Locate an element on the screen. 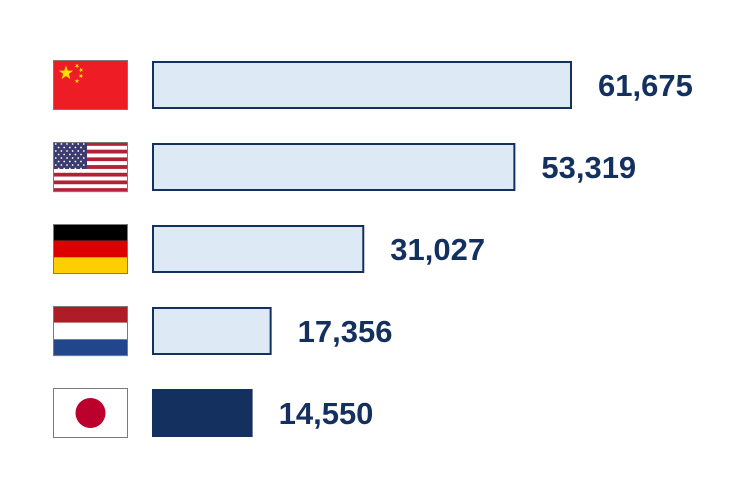 This screenshot has width=750, height=500. germany-flag-icon is located at coordinates (90, 249).